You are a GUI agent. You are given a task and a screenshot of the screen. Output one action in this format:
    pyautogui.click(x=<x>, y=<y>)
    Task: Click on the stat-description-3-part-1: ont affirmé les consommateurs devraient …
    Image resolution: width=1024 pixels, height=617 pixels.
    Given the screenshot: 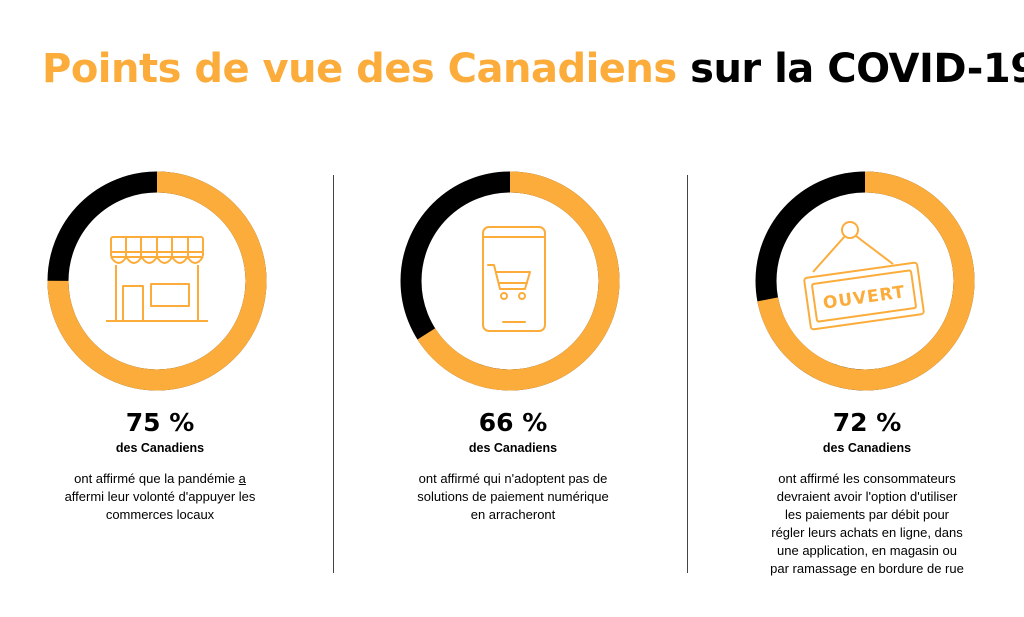 What is the action you would take?
    pyautogui.click(x=867, y=523)
    